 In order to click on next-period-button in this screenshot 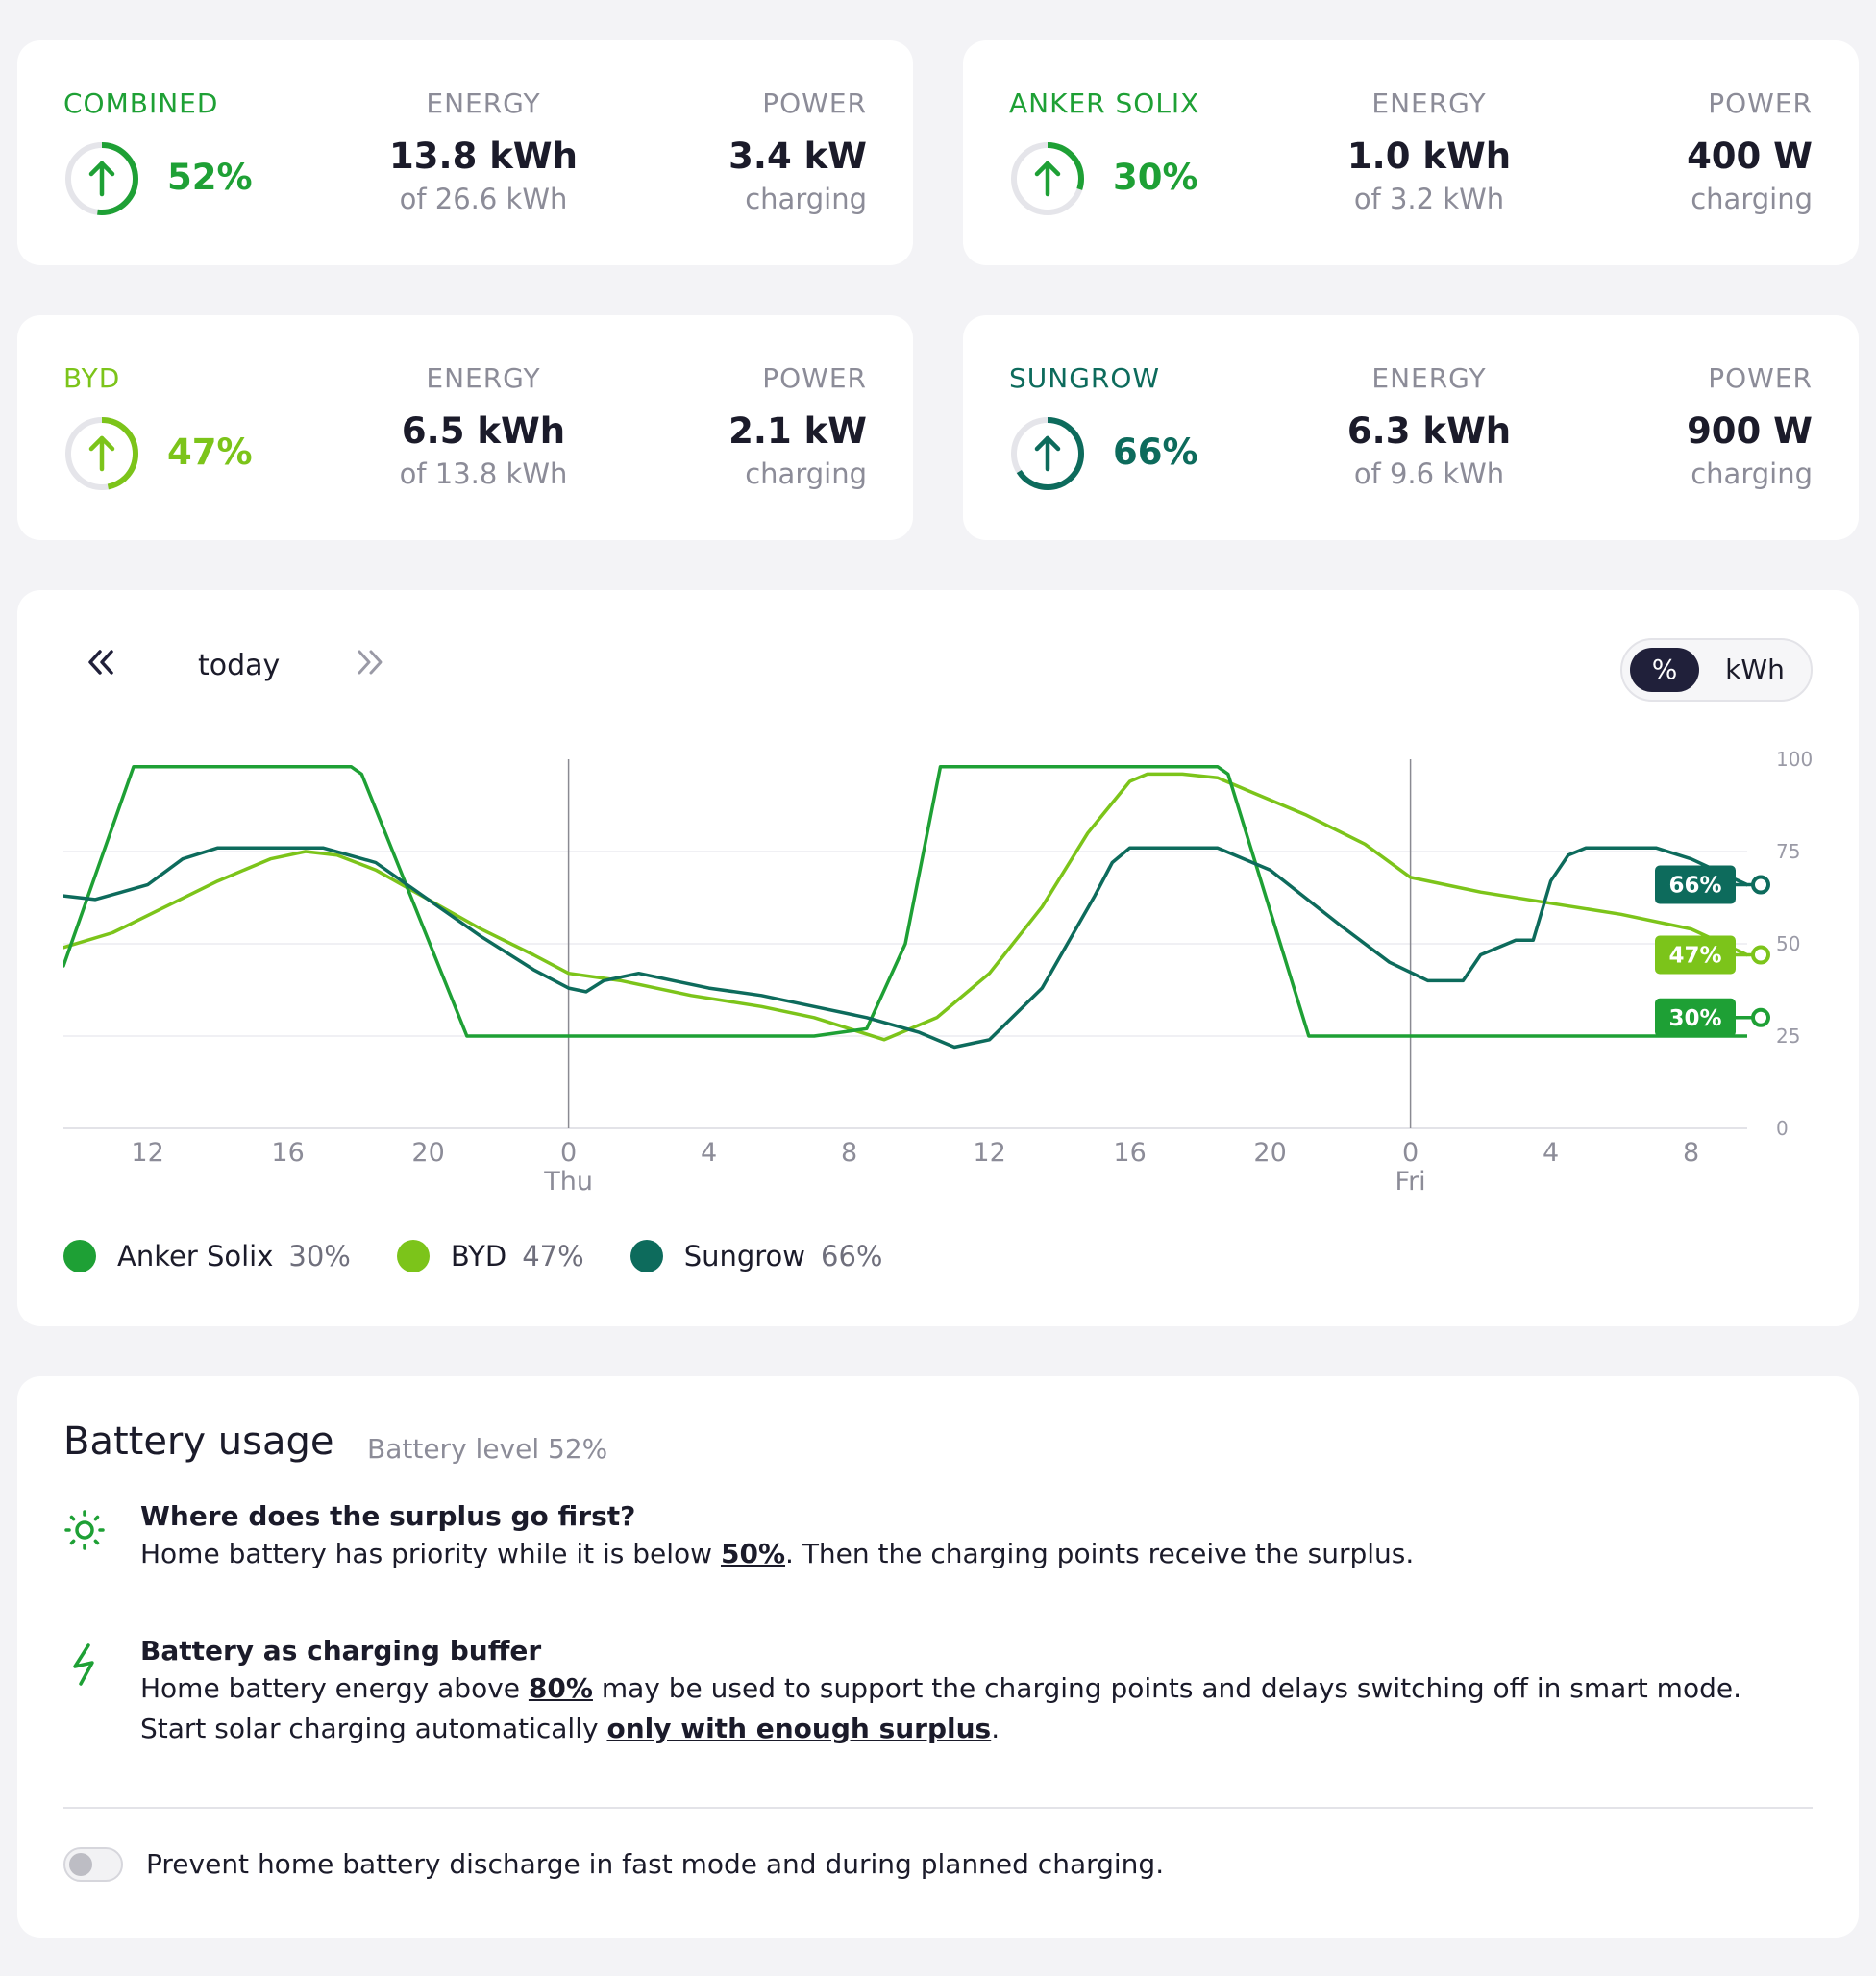, I will do `click(370, 665)`.